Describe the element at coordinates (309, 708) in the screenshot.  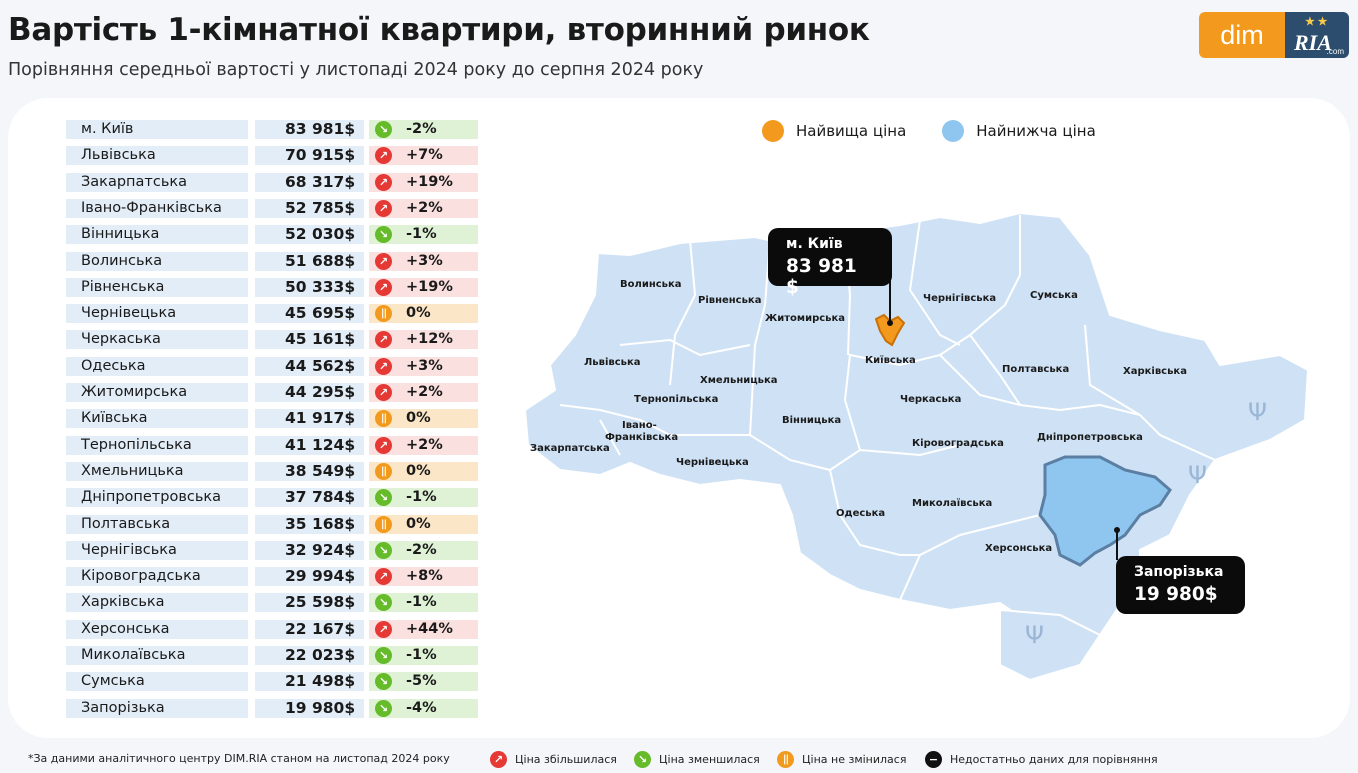
I see `region-price: 19 980$` at that location.